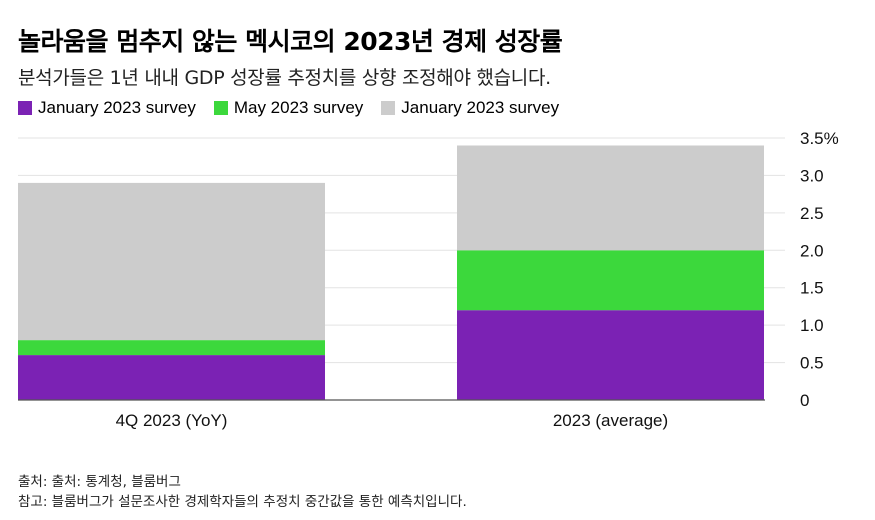 This screenshot has width=875, height=520. What do you see at coordinates (220, 108) in the screenshot?
I see `legend-swatch-green` at bounding box center [220, 108].